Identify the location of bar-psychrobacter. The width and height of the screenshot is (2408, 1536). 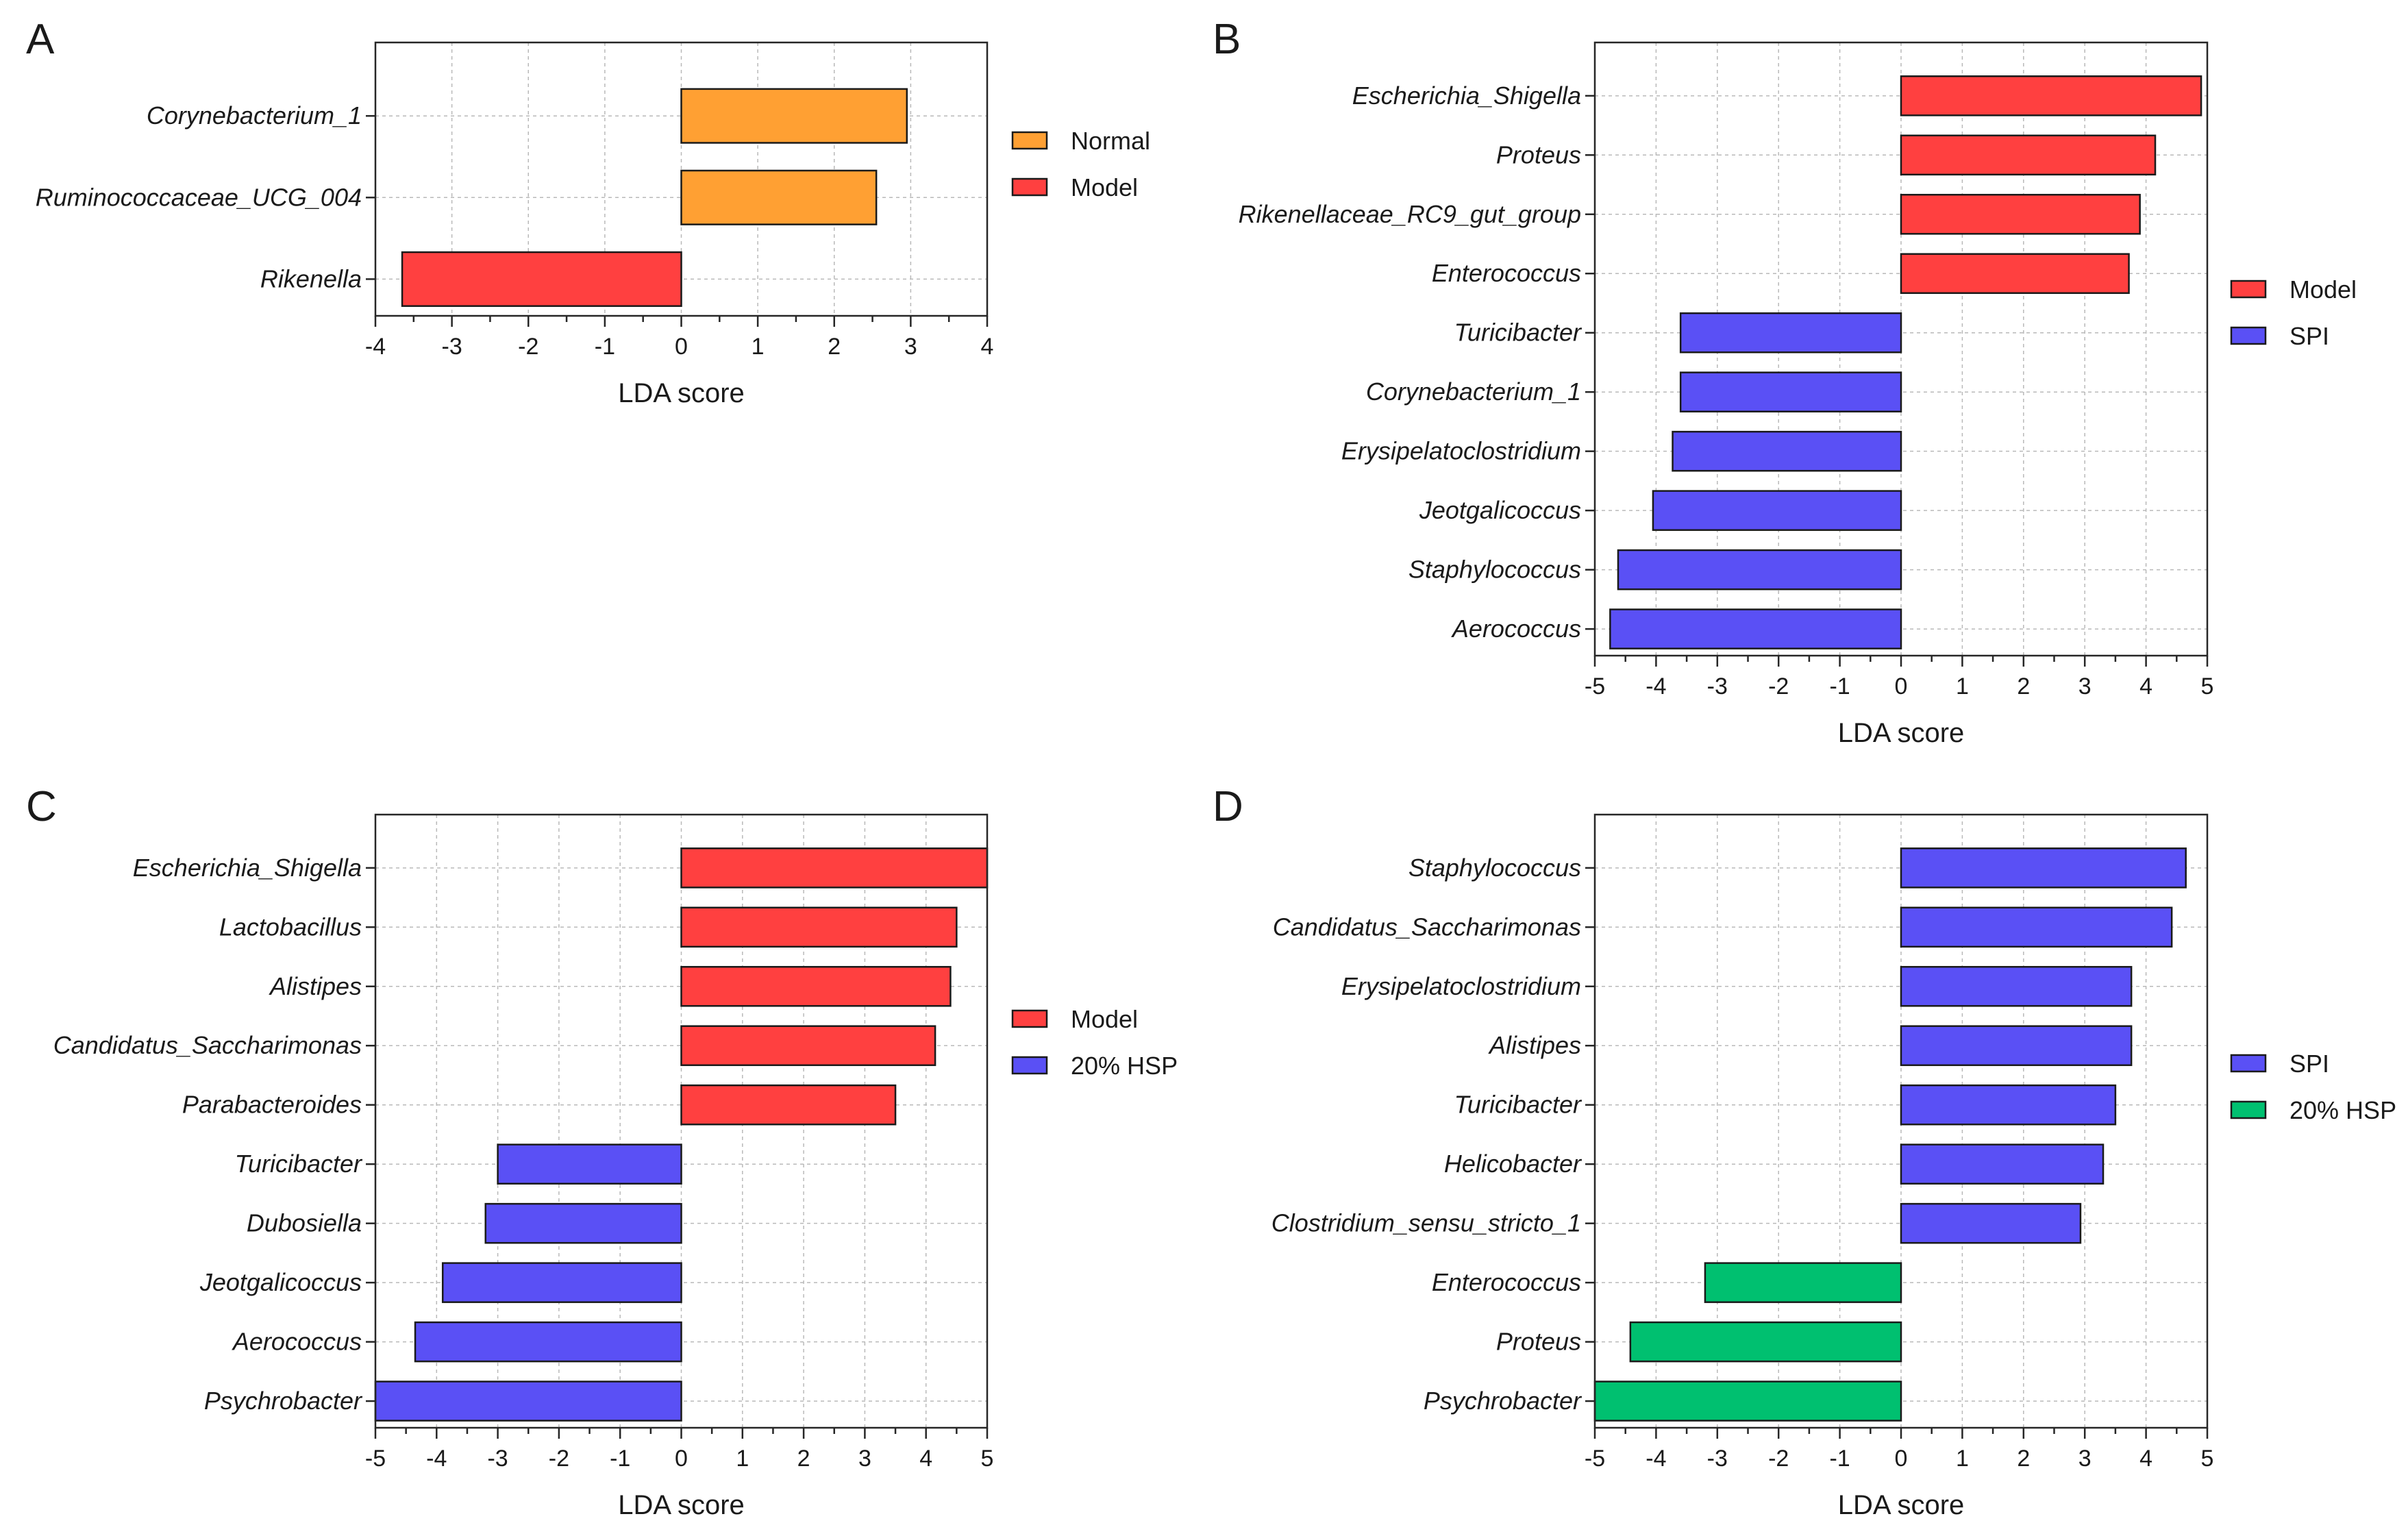
(528, 1401).